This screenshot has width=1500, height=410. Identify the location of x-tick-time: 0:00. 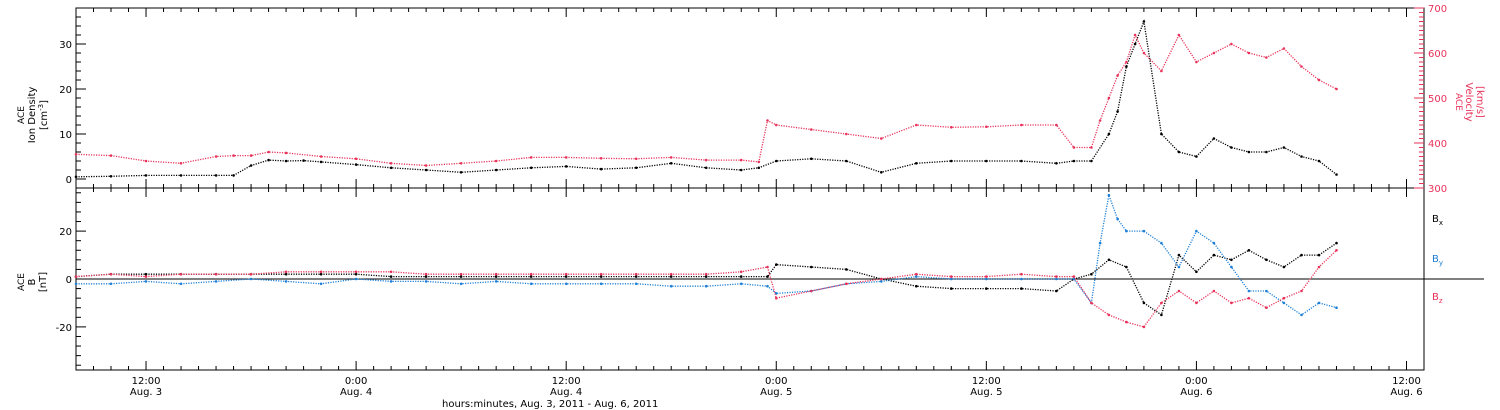
(356, 381).